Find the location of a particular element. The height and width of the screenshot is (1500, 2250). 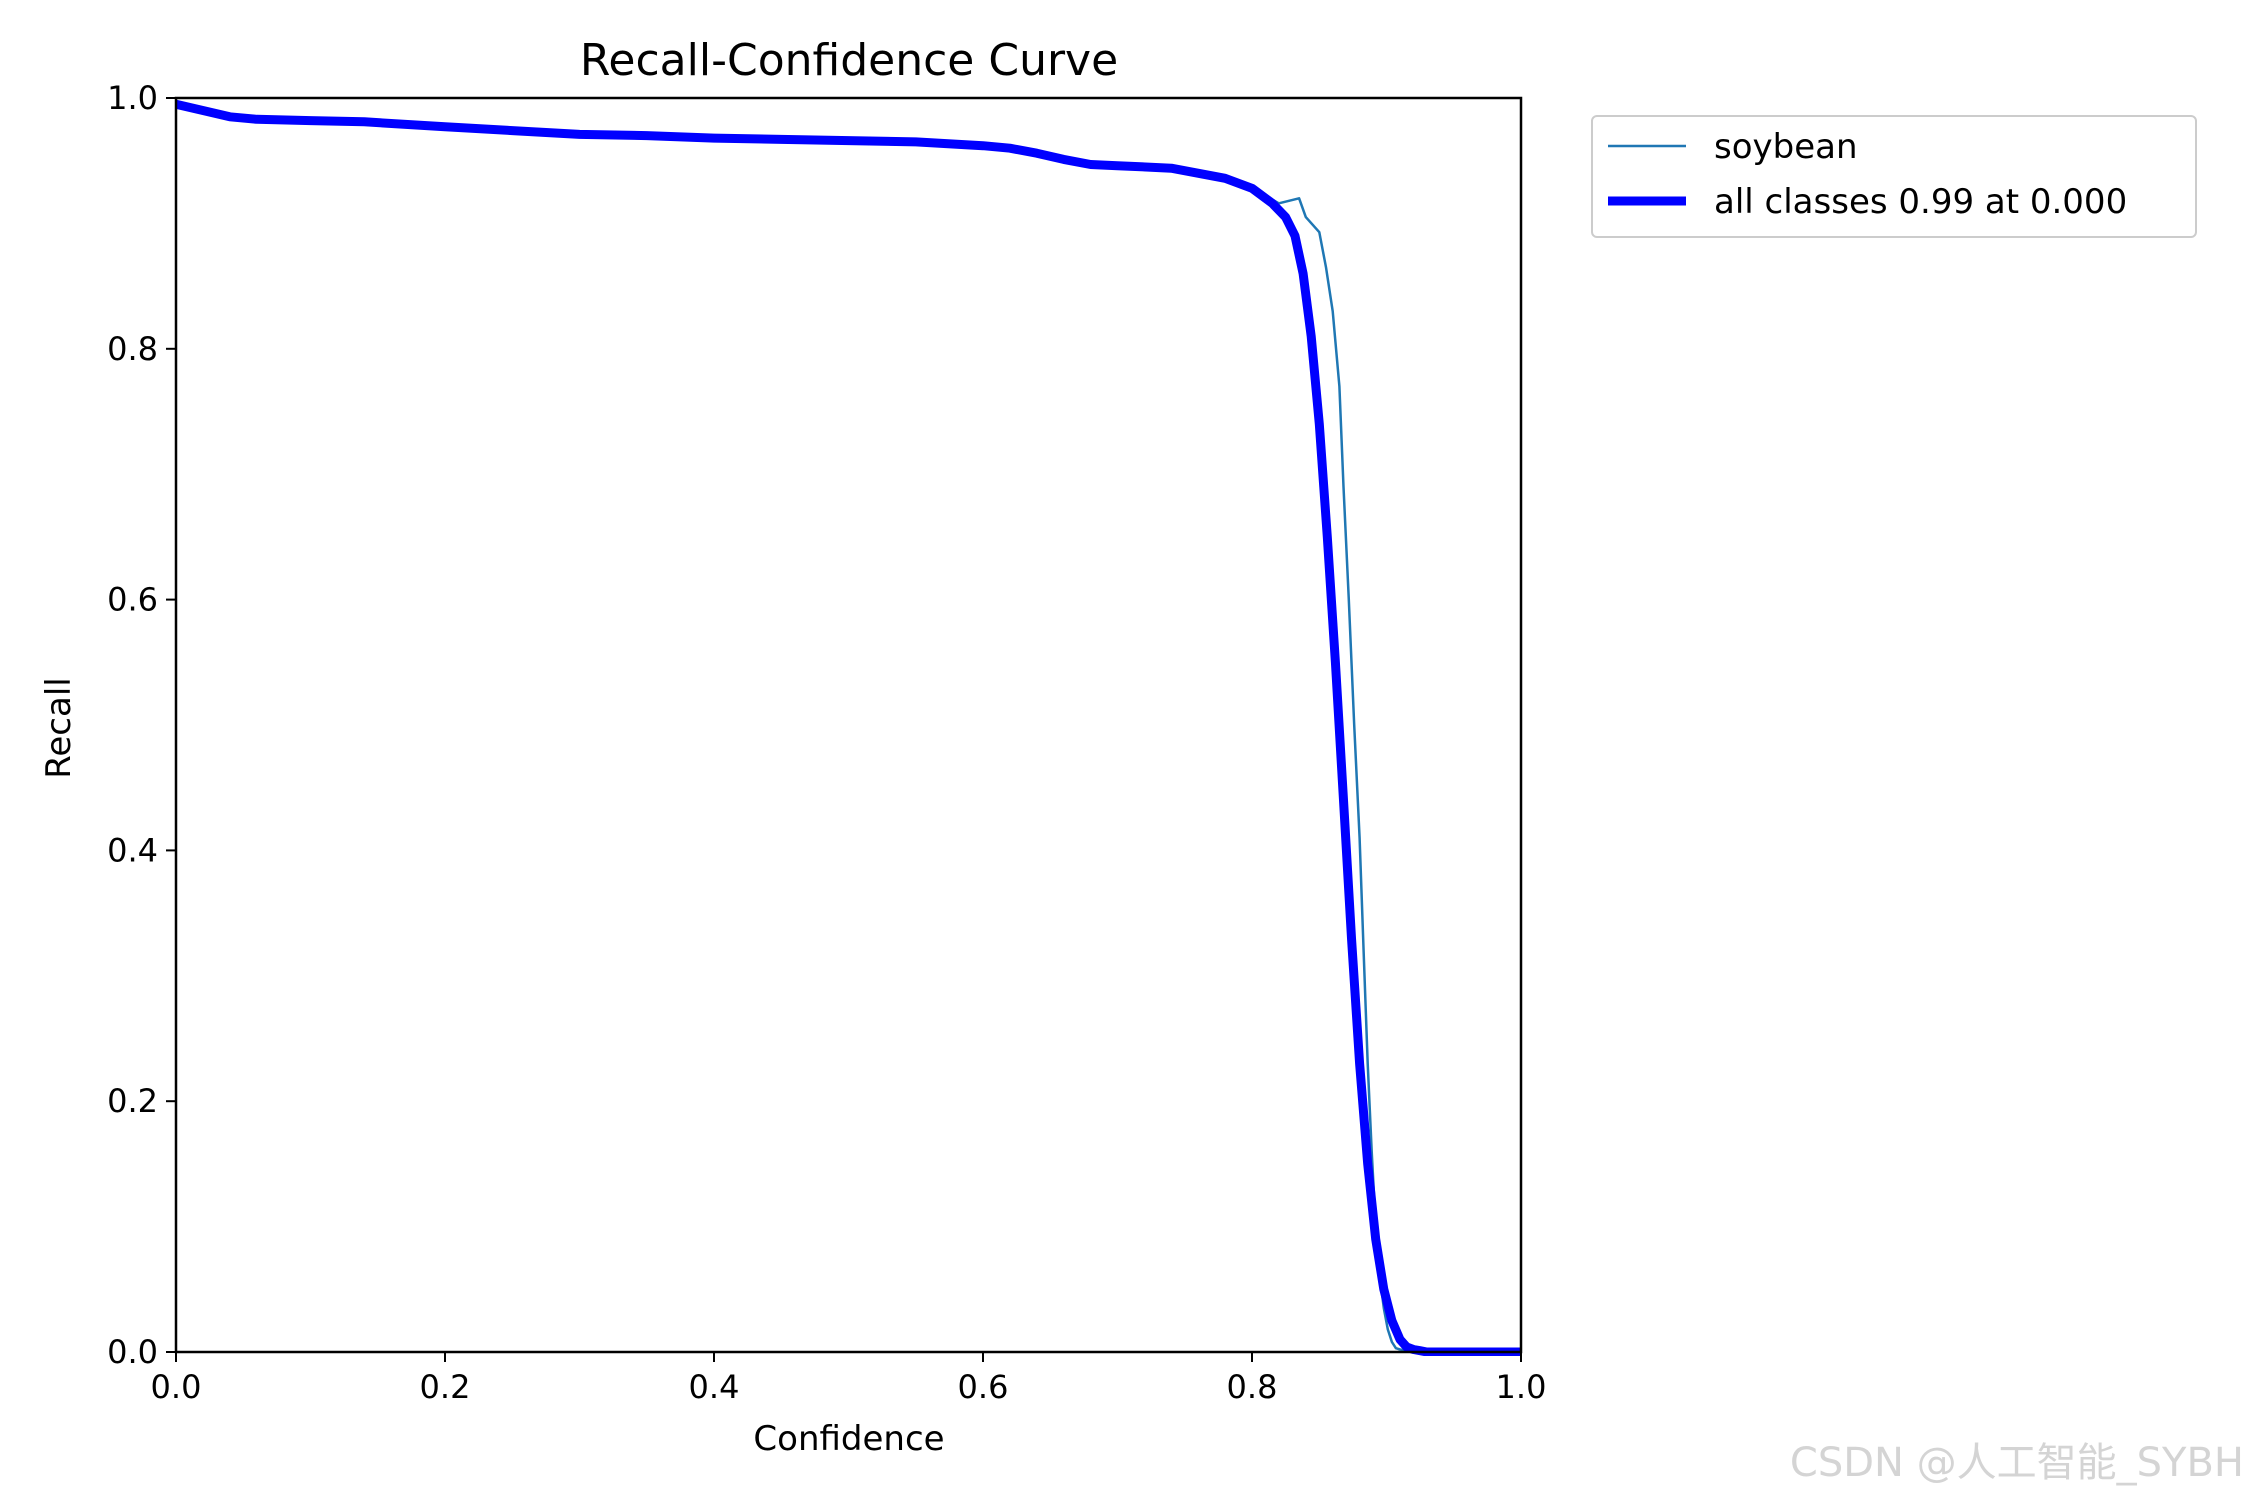

y-tick-label: 0.0 is located at coordinates (132, 1352).